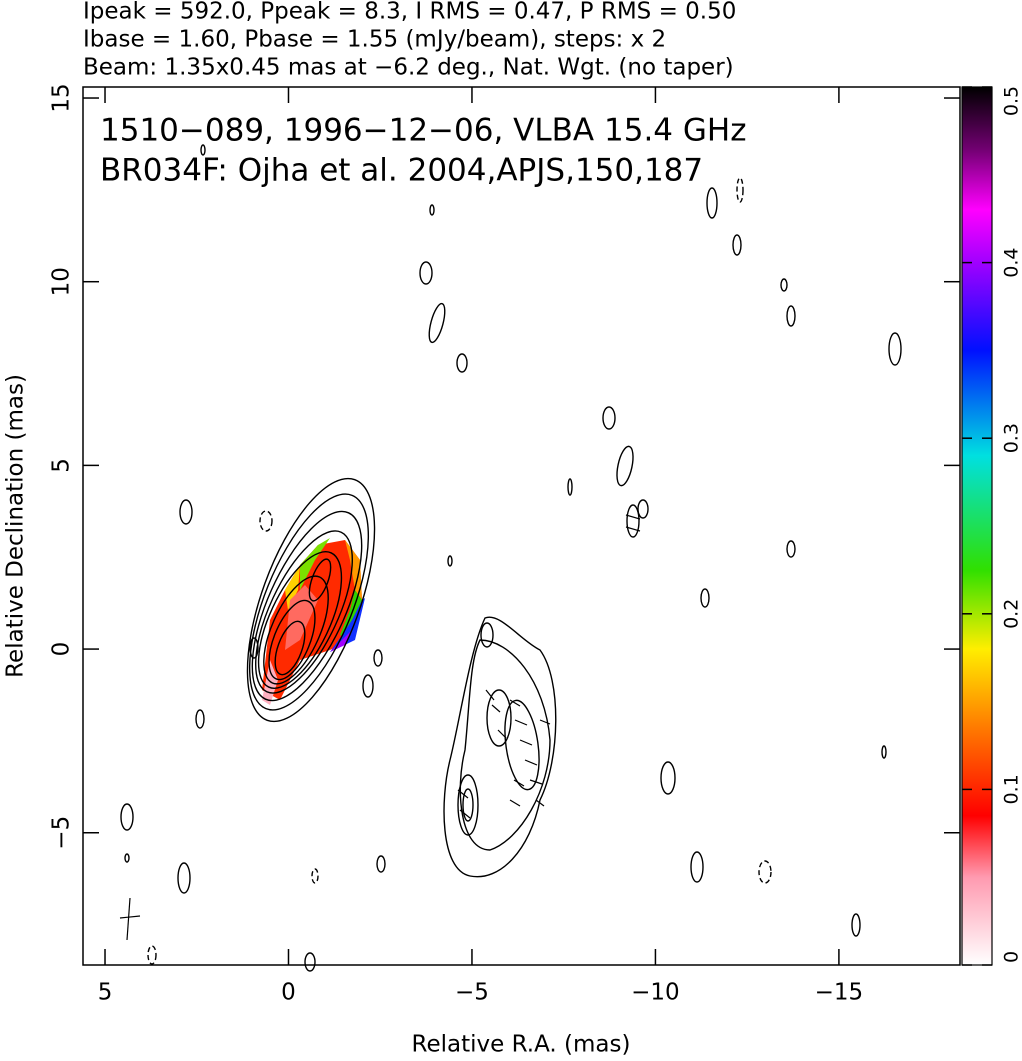  I want to click on y-axis-label: Relative Declination (mas), so click(16, 526).